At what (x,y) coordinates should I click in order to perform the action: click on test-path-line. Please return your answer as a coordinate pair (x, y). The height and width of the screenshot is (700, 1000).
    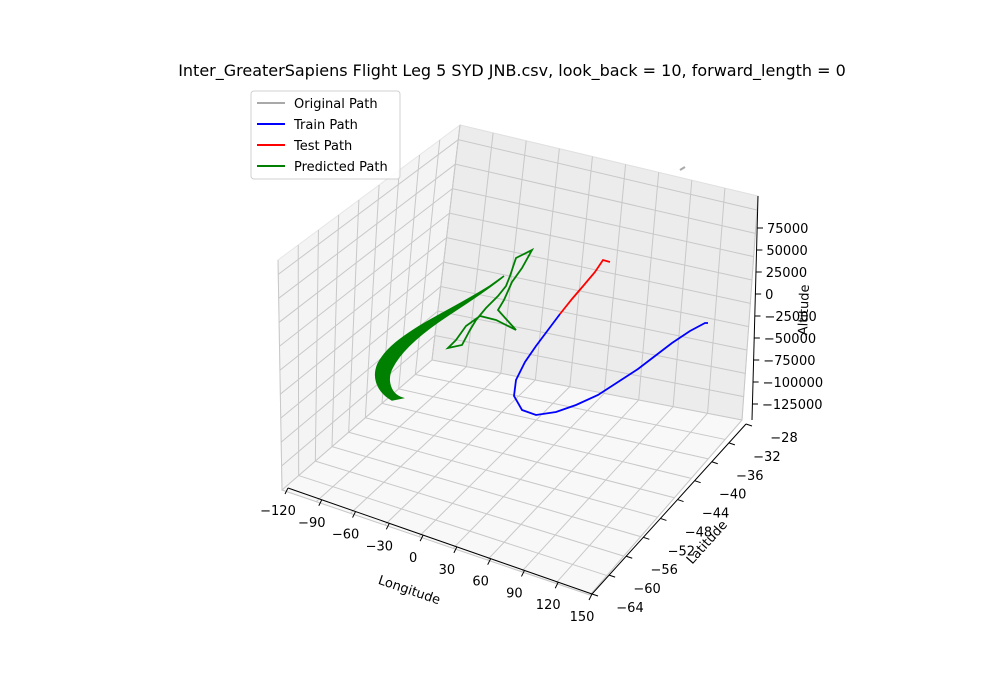
    Looking at the image, I should click on (585, 286).